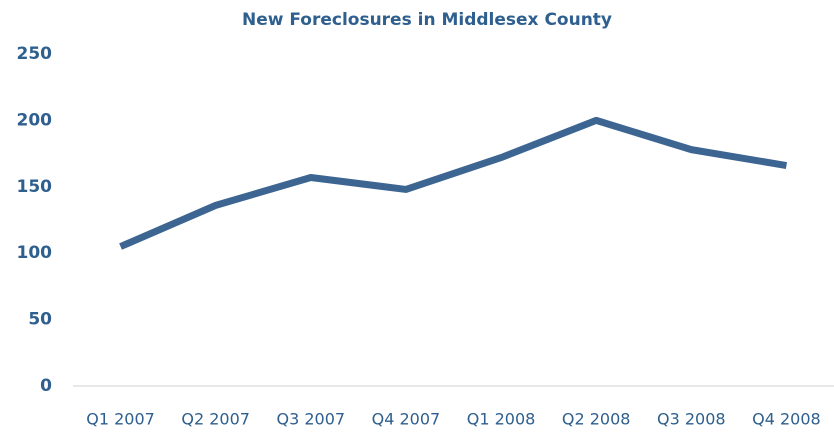 The width and height of the screenshot is (834, 432). Describe the element at coordinates (427, 20) in the screenshot. I see `chart-title: New Foreclosures in Middlesex County` at that location.